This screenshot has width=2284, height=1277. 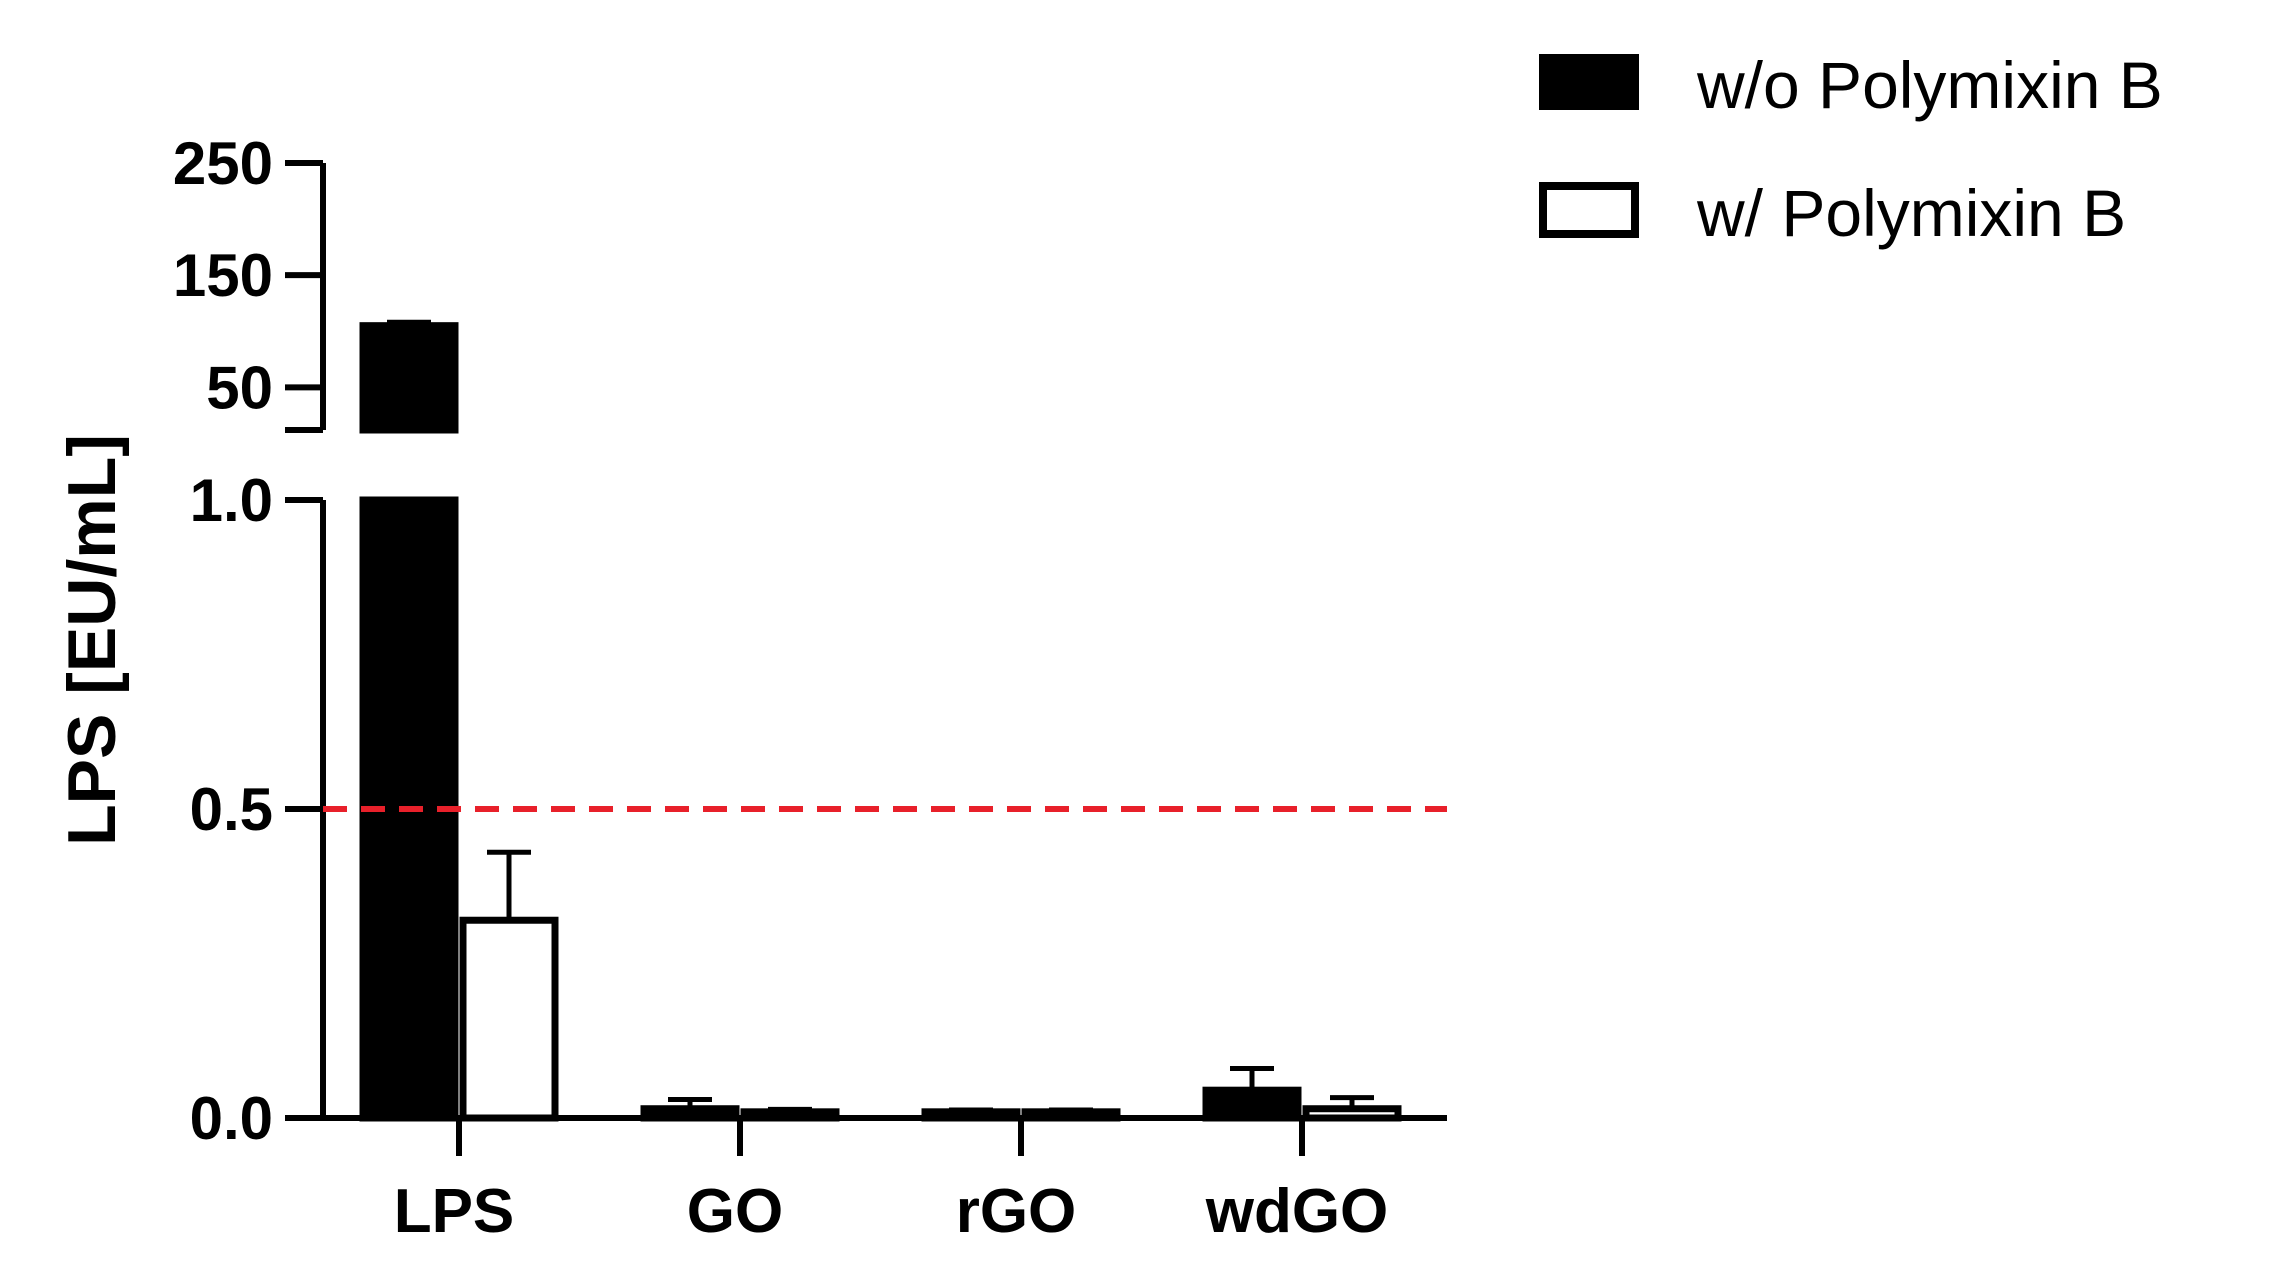 I want to click on legend-label: w/ Polymixin B, so click(x=1911, y=213).